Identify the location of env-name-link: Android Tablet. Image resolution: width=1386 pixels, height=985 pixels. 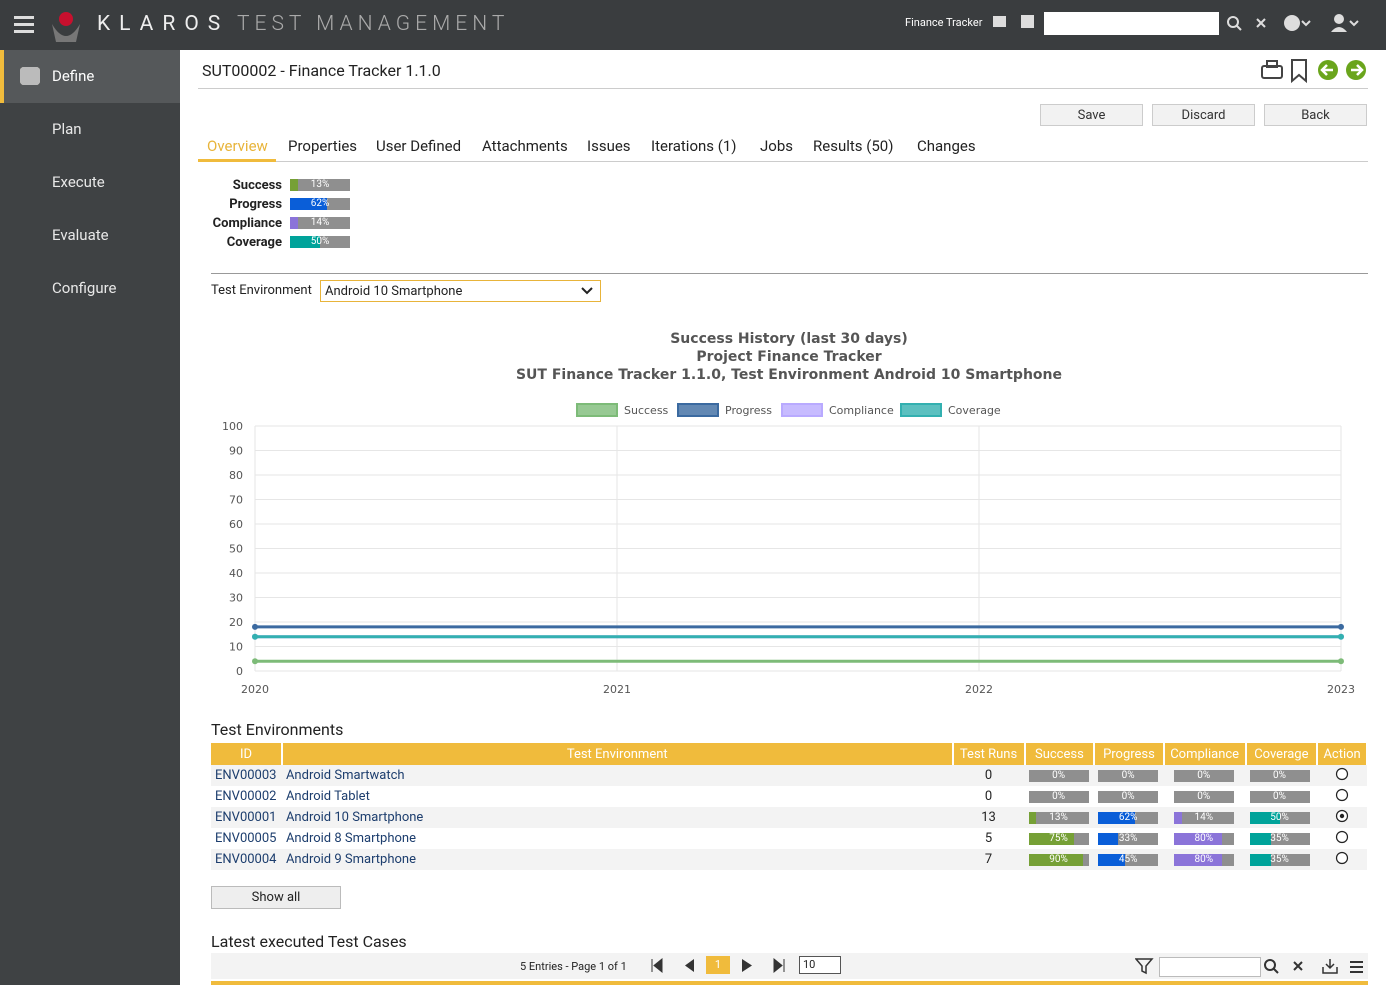
(328, 796).